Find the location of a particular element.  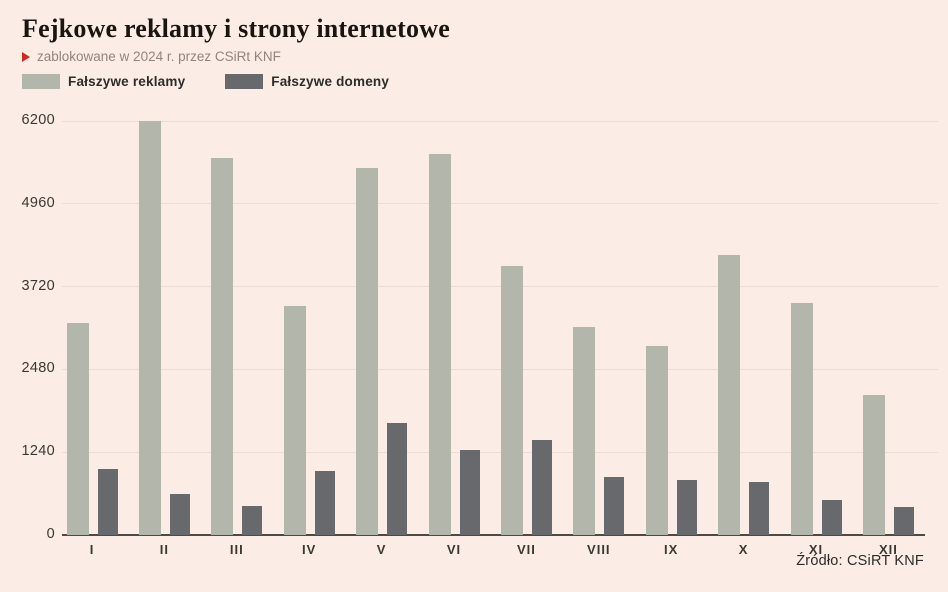

bar-domeny-VIII is located at coordinates (614, 506).